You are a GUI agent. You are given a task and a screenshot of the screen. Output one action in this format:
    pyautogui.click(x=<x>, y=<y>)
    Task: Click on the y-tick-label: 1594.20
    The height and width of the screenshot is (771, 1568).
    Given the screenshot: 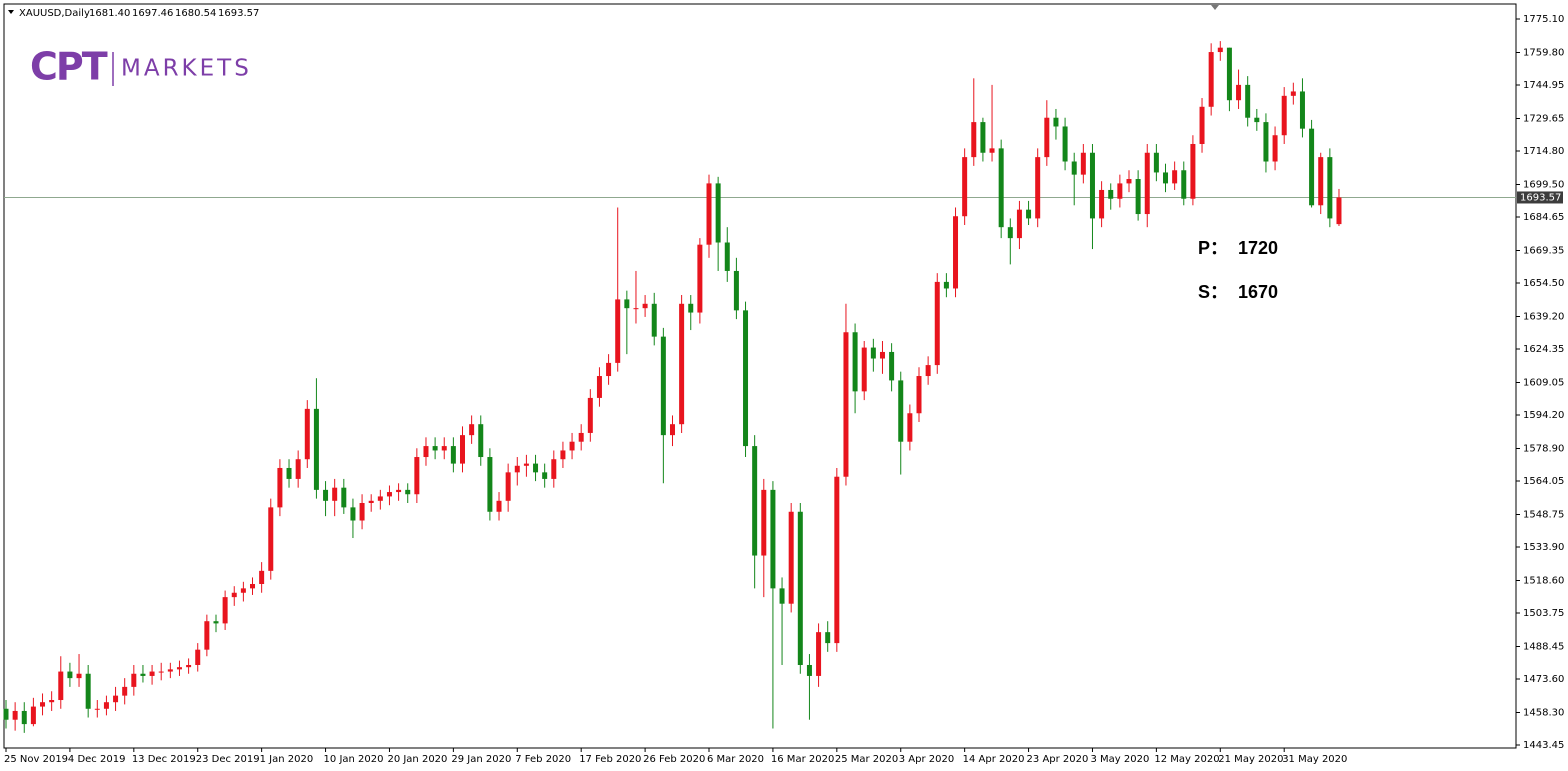 What is the action you would take?
    pyautogui.click(x=1543, y=415)
    